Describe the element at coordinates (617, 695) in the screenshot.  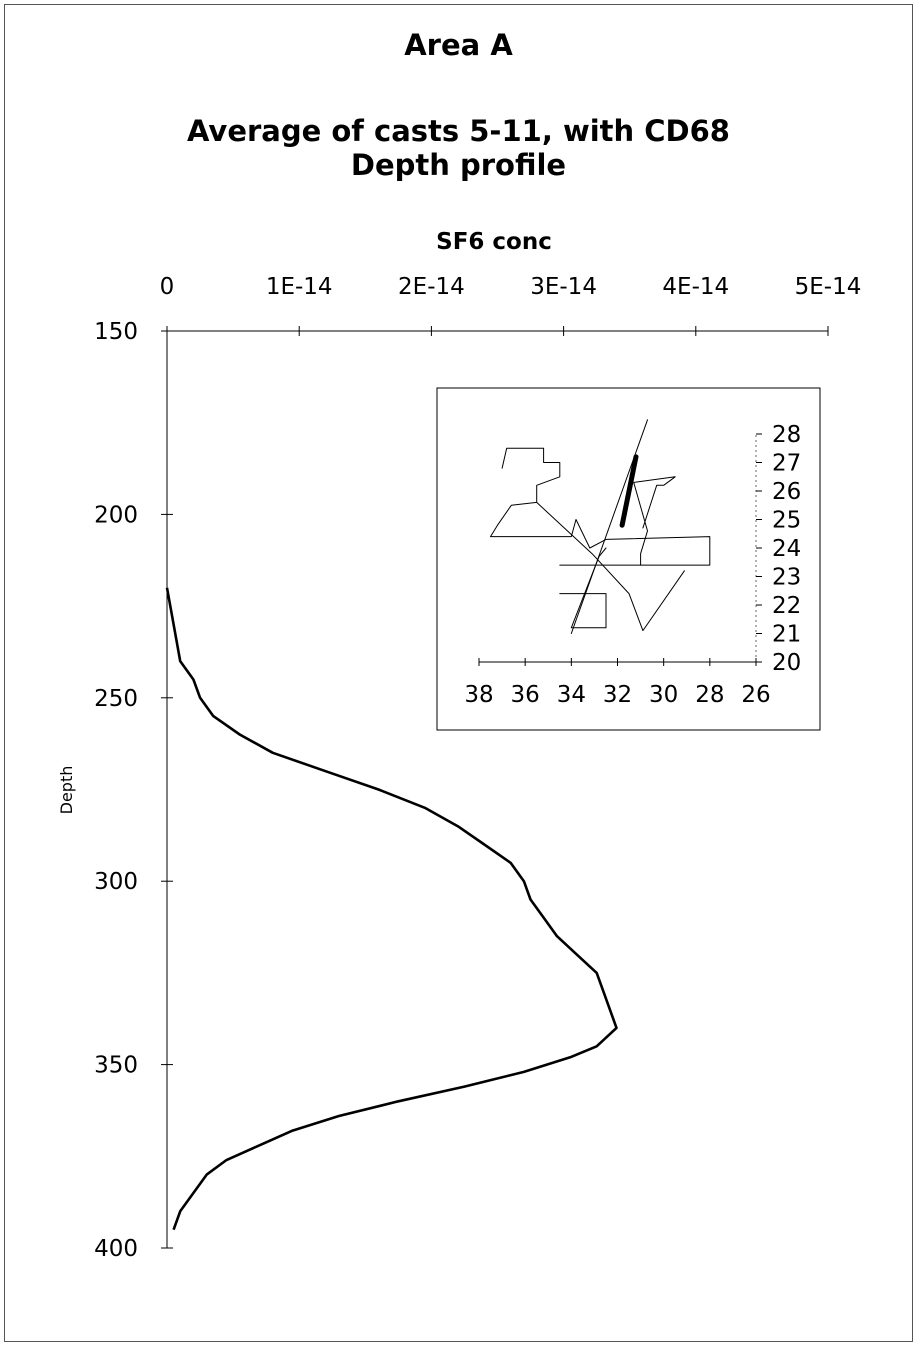
I see `inset-x-tick-label: 32` at that location.